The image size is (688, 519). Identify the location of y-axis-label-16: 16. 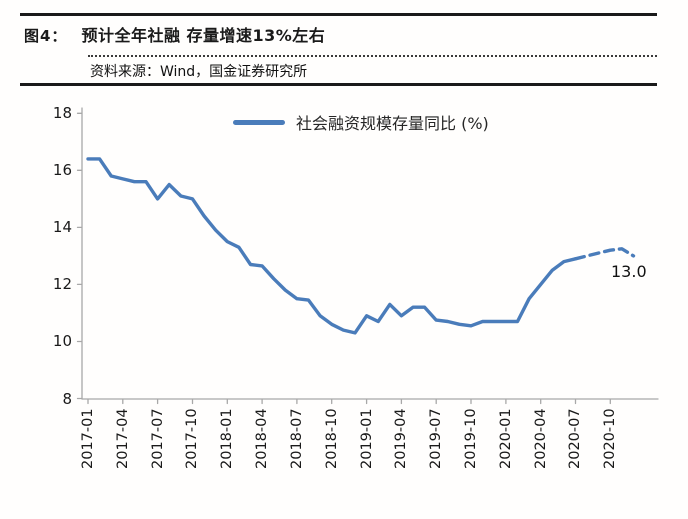
(62, 170).